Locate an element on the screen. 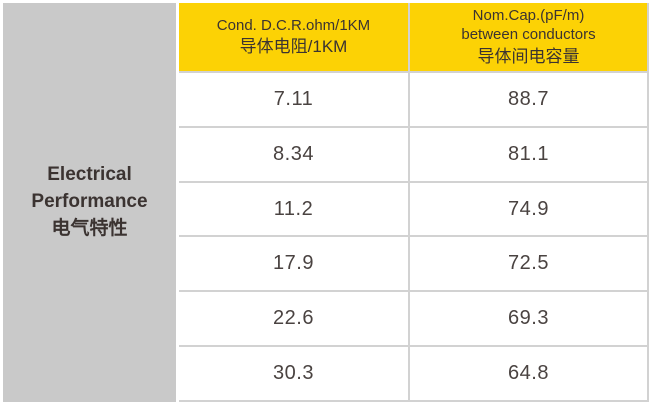  column-header-dcr: Cond. D.C.R.ohm/1KM 导体电阻/1KM is located at coordinates (293, 37).